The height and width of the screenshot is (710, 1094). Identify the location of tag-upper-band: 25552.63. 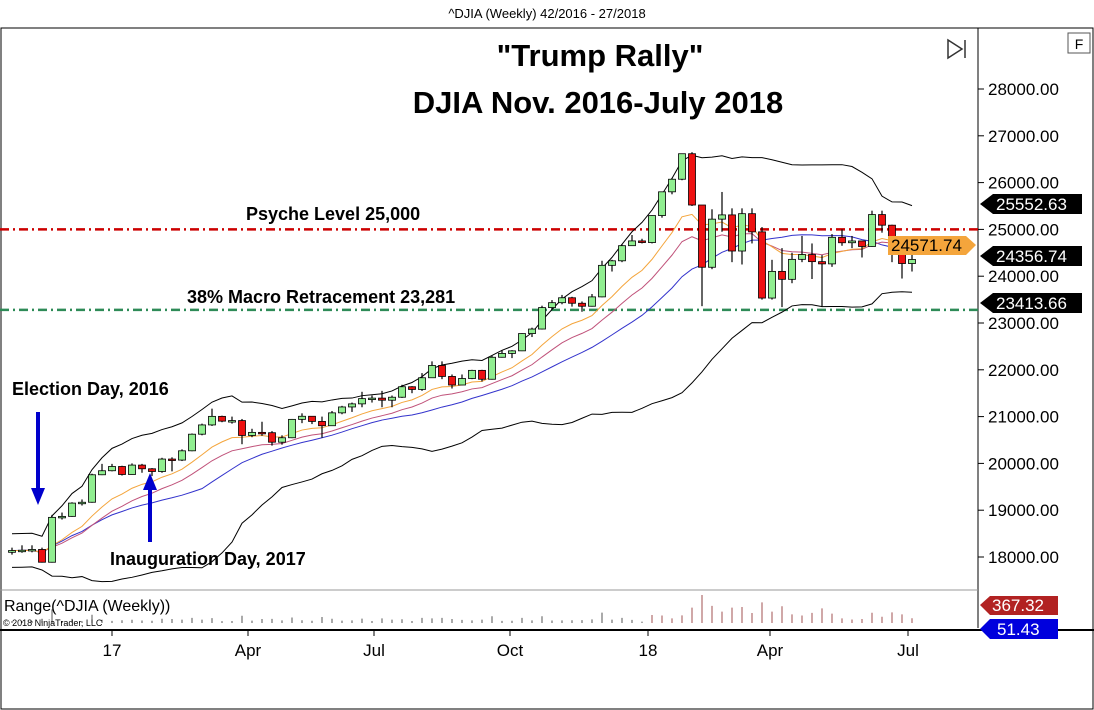
(1031, 204).